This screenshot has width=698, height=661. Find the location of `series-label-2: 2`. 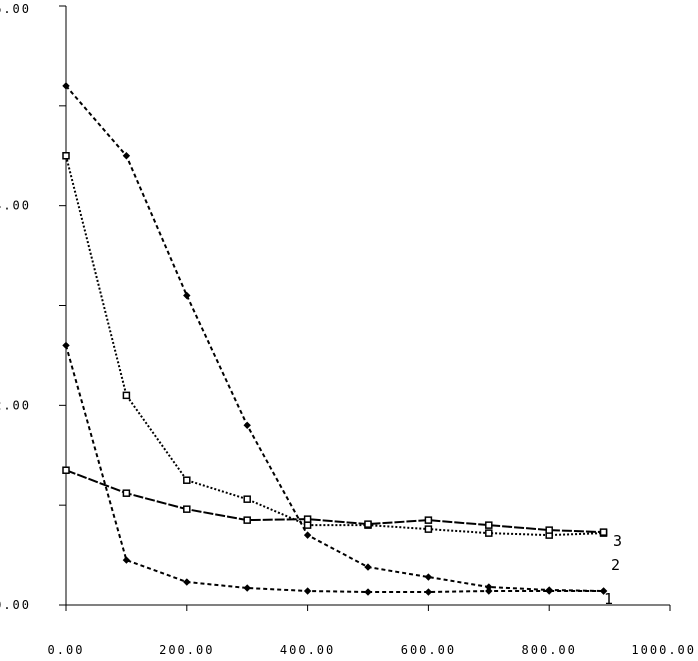

series-label-2: 2 is located at coordinates (615, 565).